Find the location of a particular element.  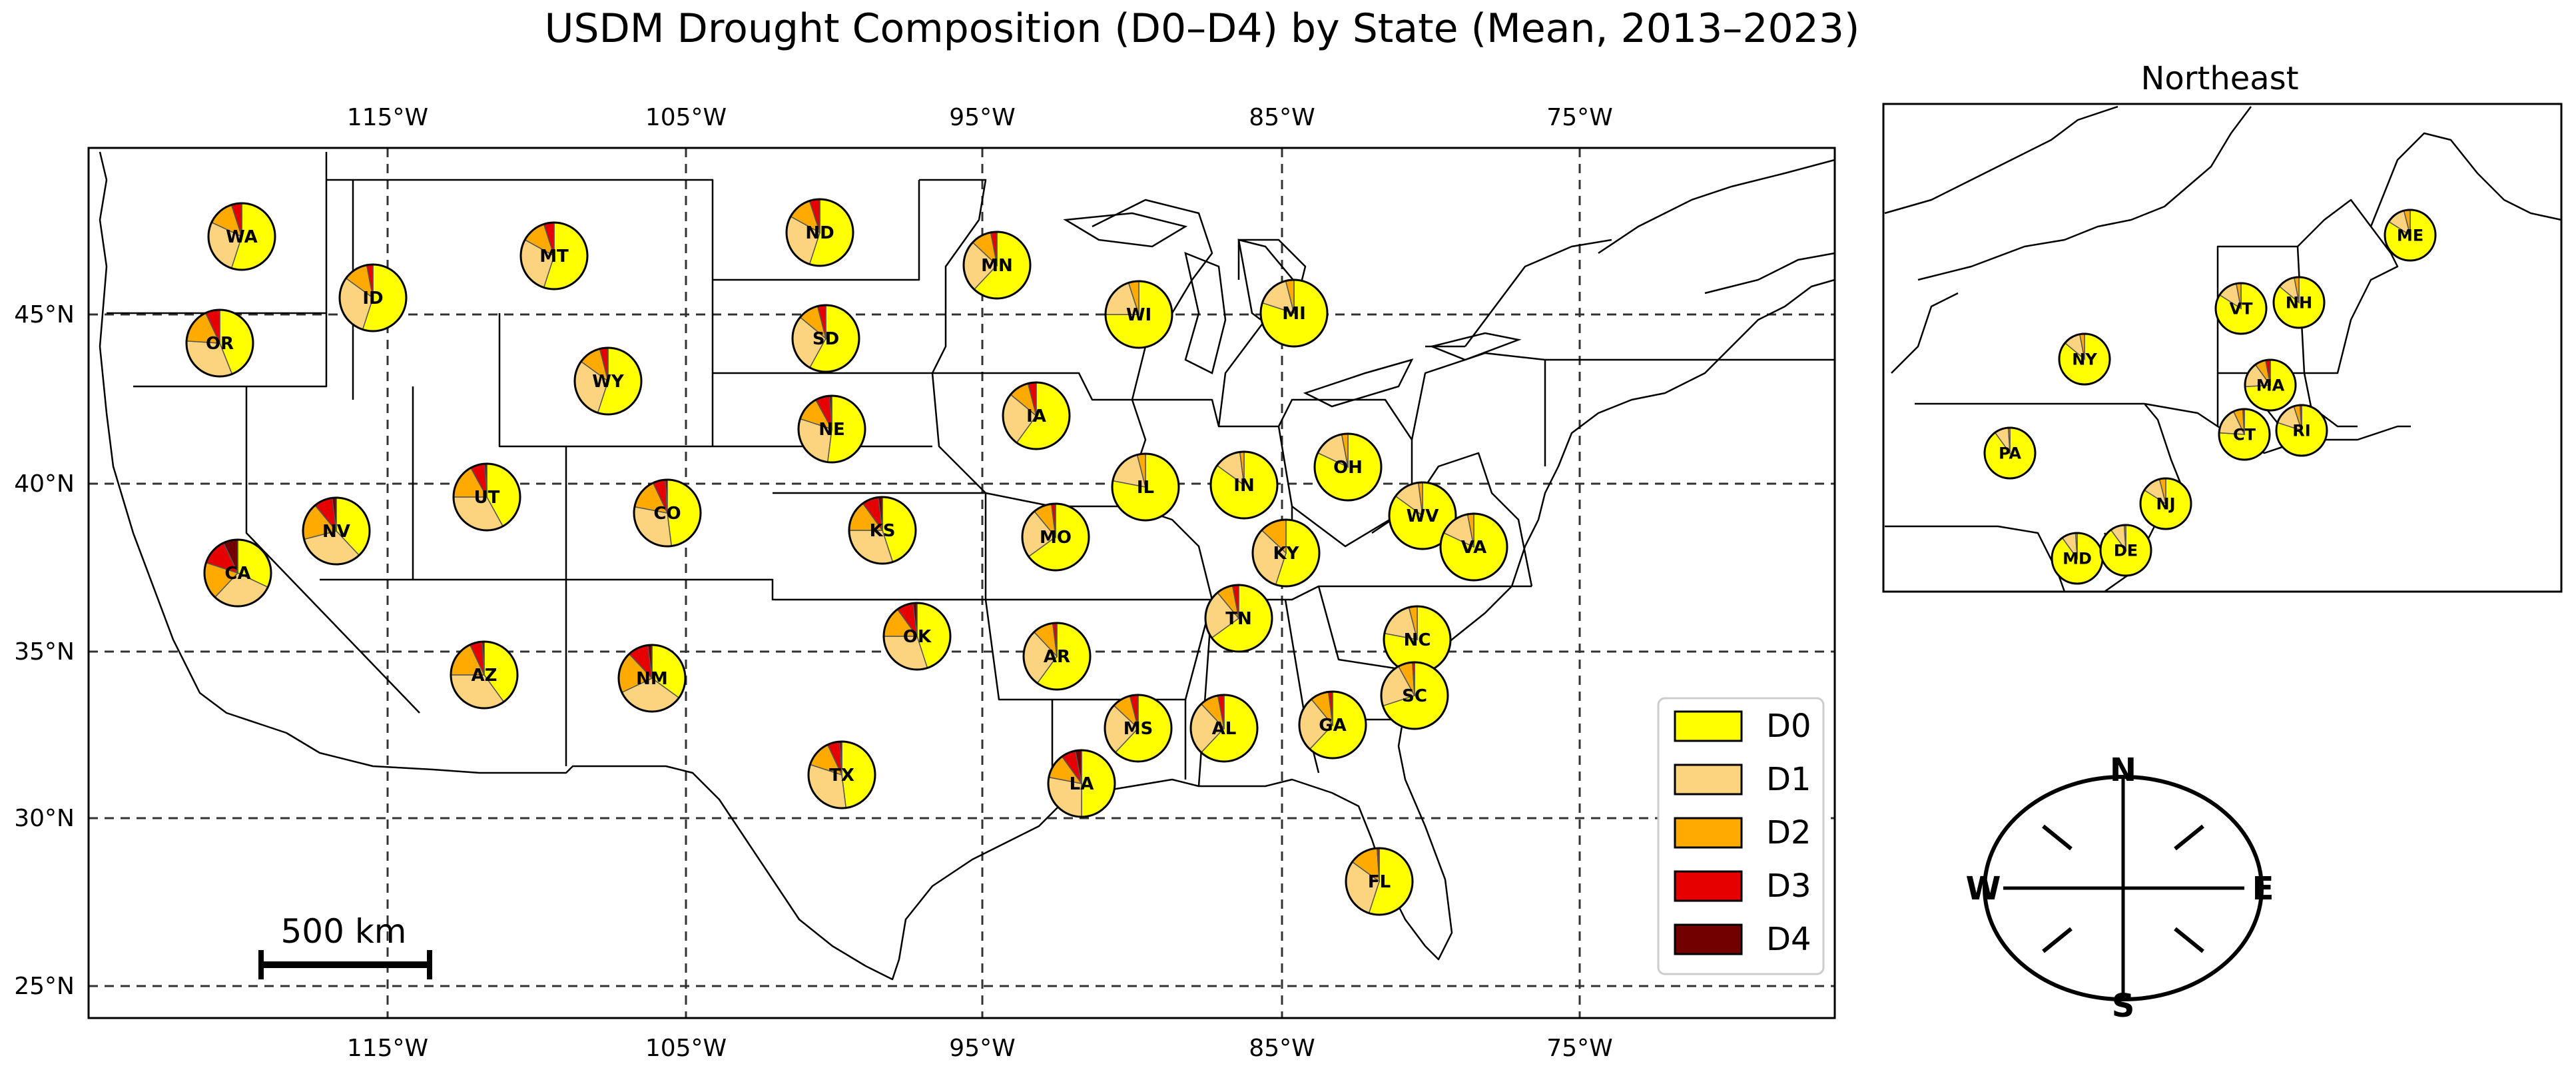

state-pie-ok: OK is located at coordinates (917, 636).